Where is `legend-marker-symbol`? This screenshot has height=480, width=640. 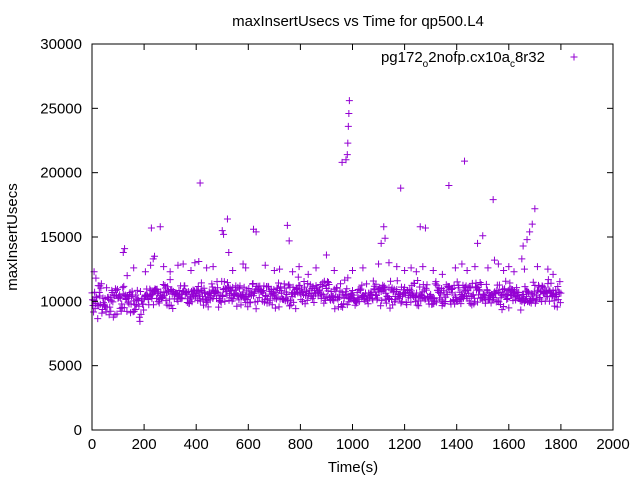
legend-marker-symbol is located at coordinates (574, 57).